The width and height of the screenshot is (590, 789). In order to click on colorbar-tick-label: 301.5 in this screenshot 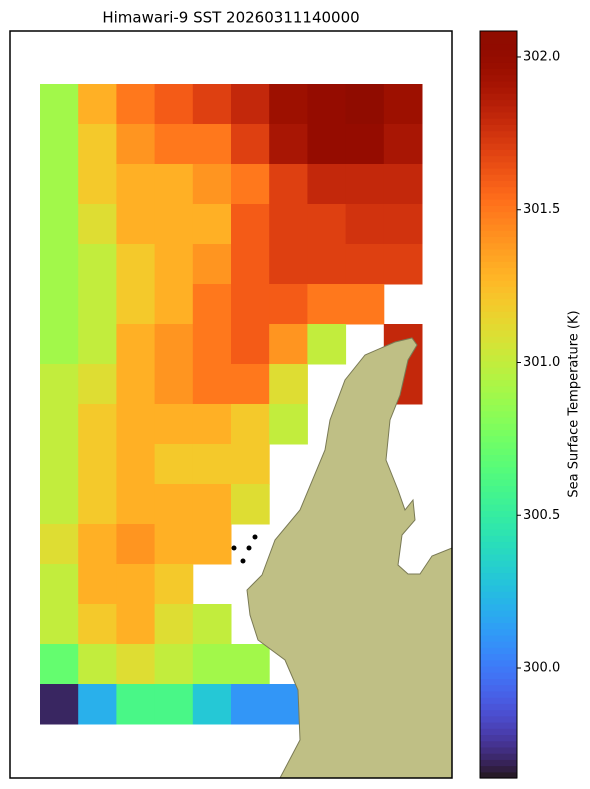, I will do `click(541, 209)`.